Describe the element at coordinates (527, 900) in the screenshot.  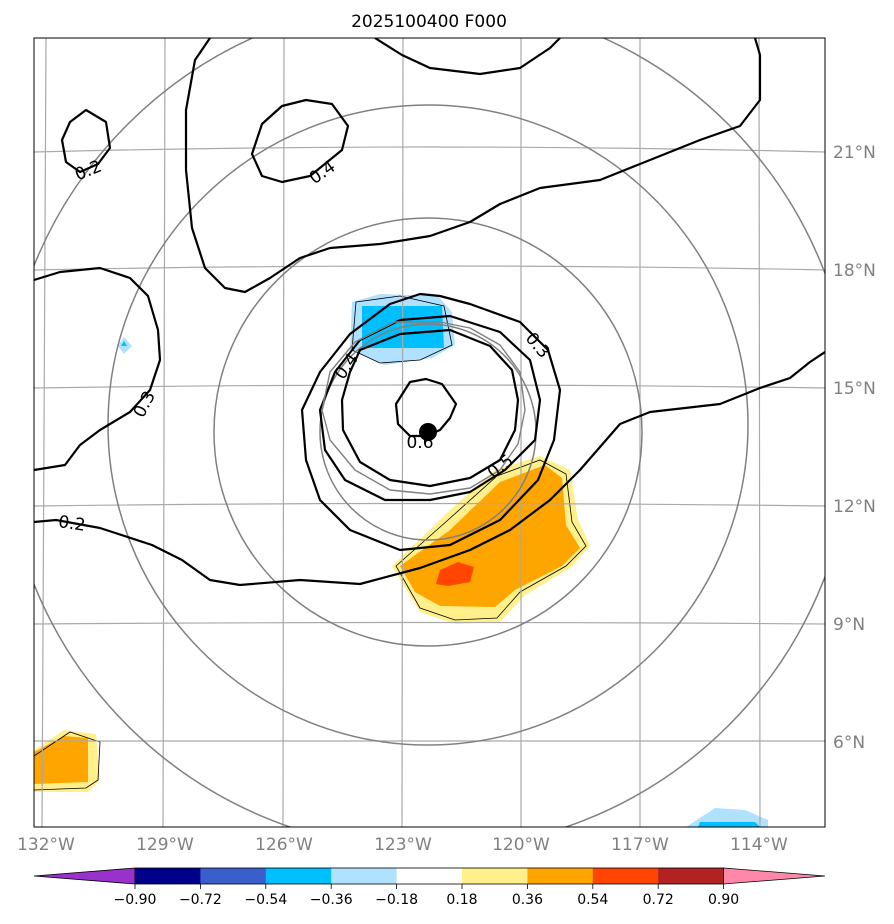
I see `colorbar-tick-label: 0.36` at that location.